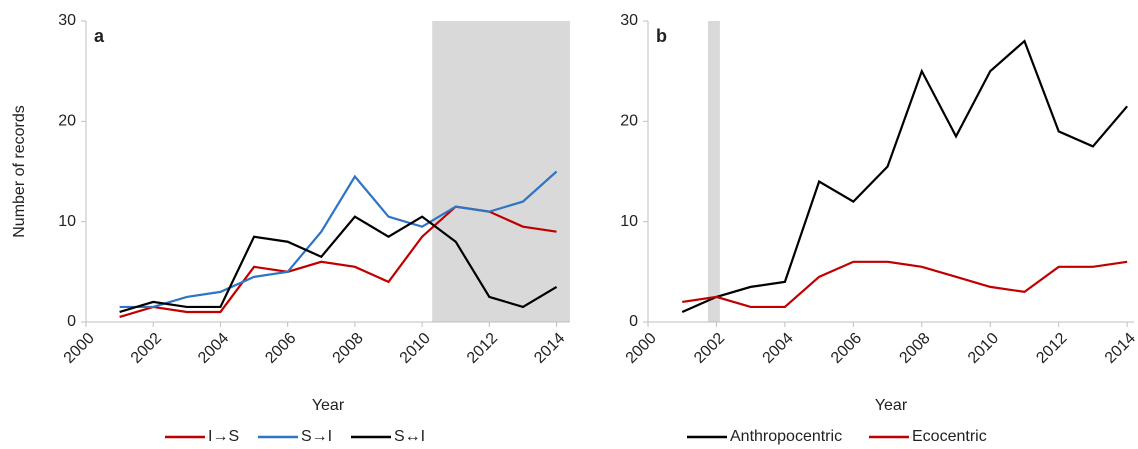 The height and width of the screenshot is (449, 1138). I want to click on legend-label: Anthropocentric, so click(786, 436).